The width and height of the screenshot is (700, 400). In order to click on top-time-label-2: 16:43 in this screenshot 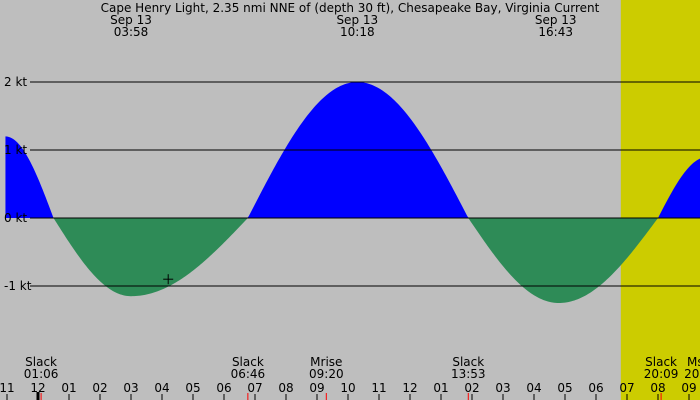, I will do `click(555, 32)`.